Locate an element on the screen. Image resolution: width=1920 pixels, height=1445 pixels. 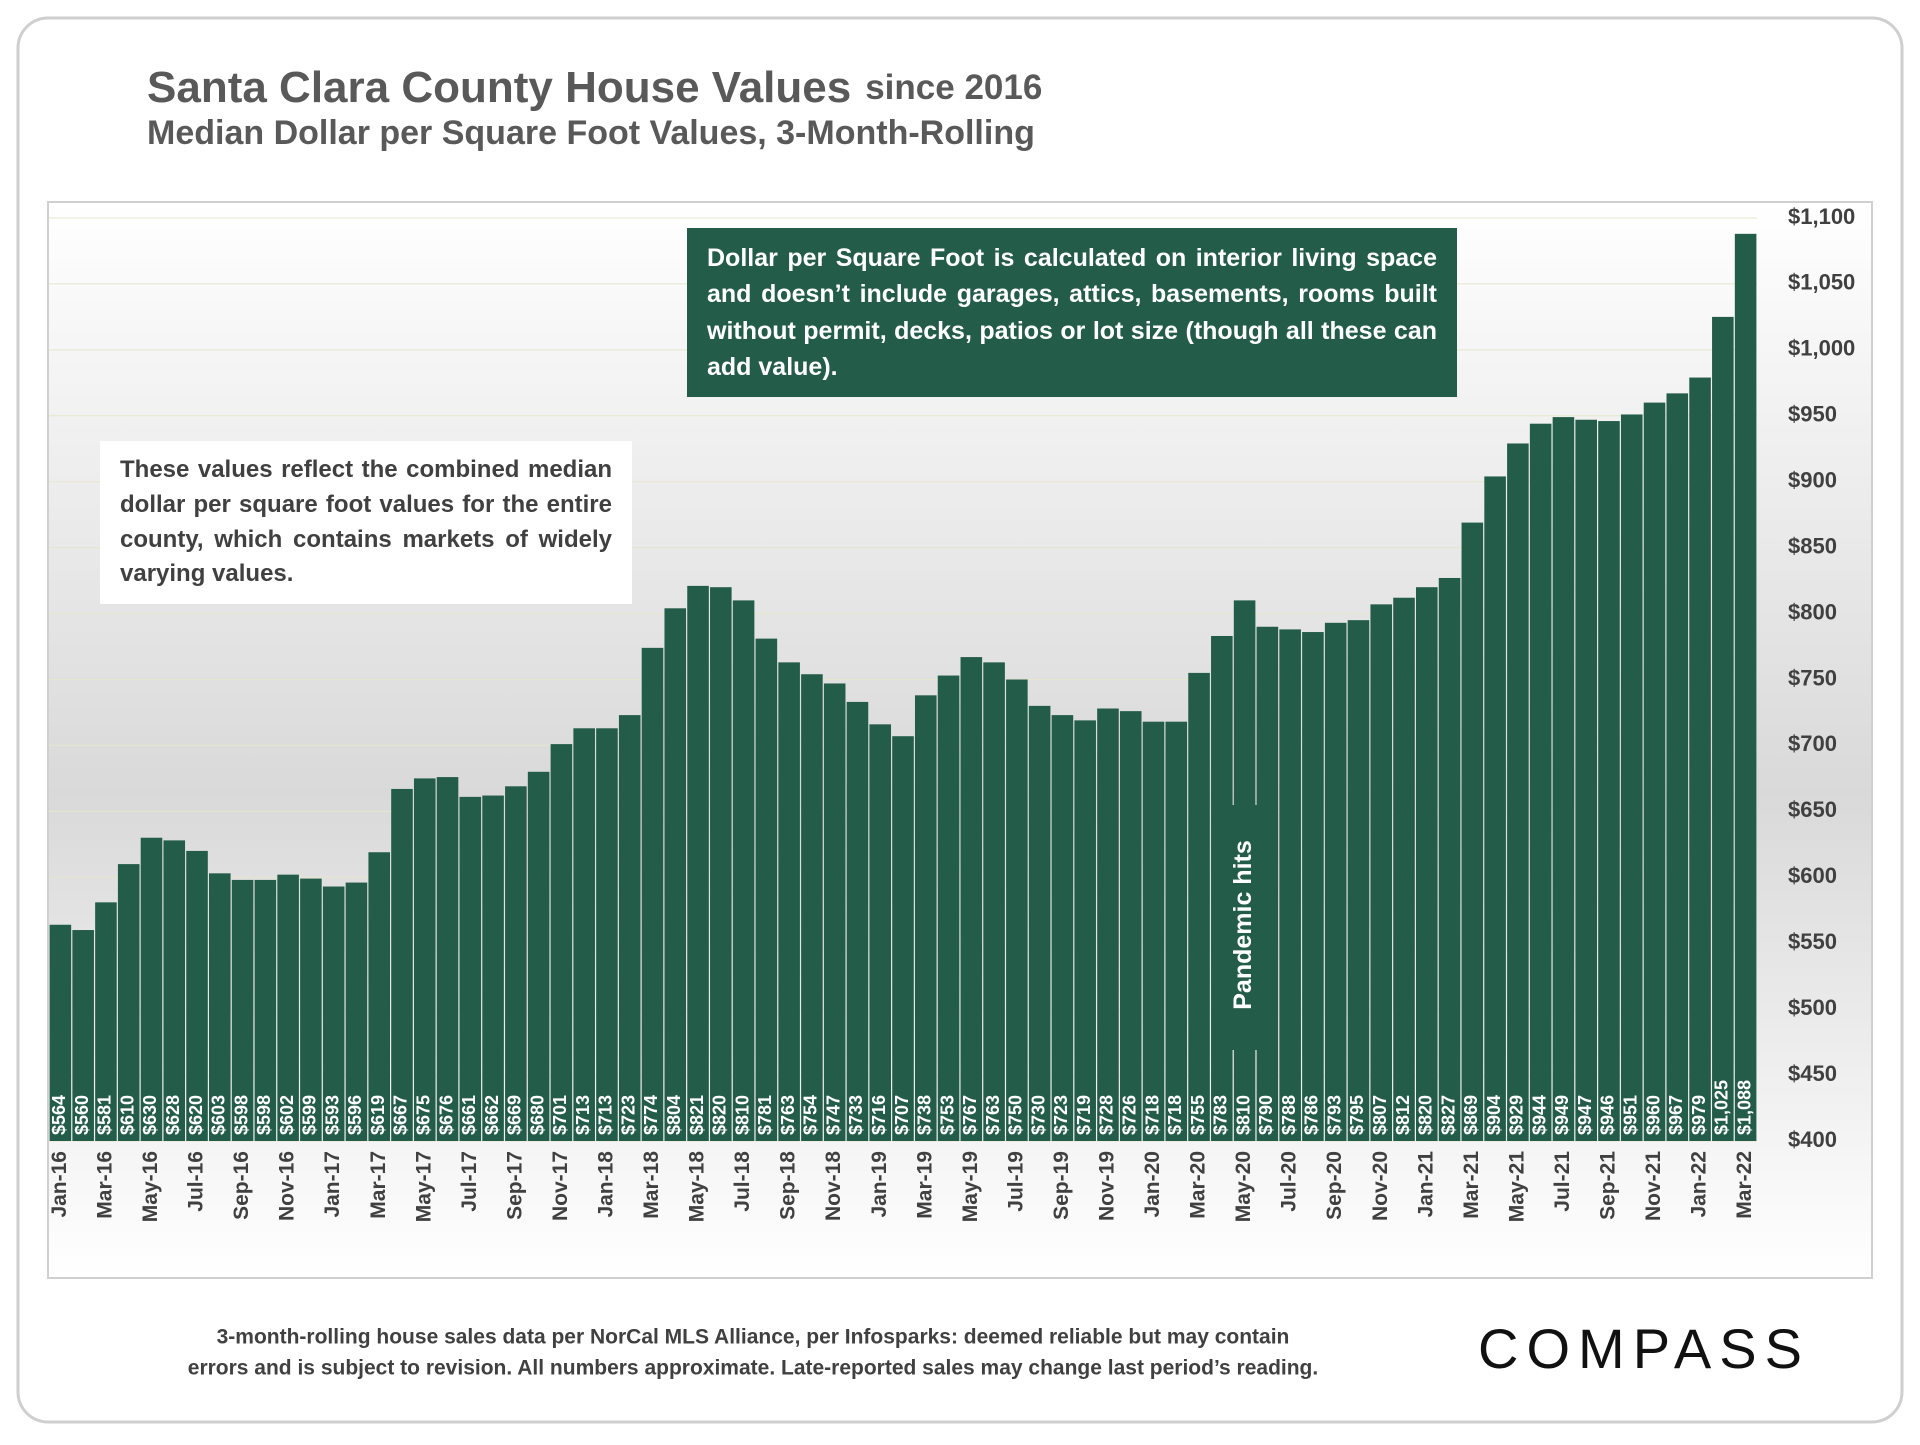
x-tick-label: Jan-17 is located at coordinates (332, 1184).